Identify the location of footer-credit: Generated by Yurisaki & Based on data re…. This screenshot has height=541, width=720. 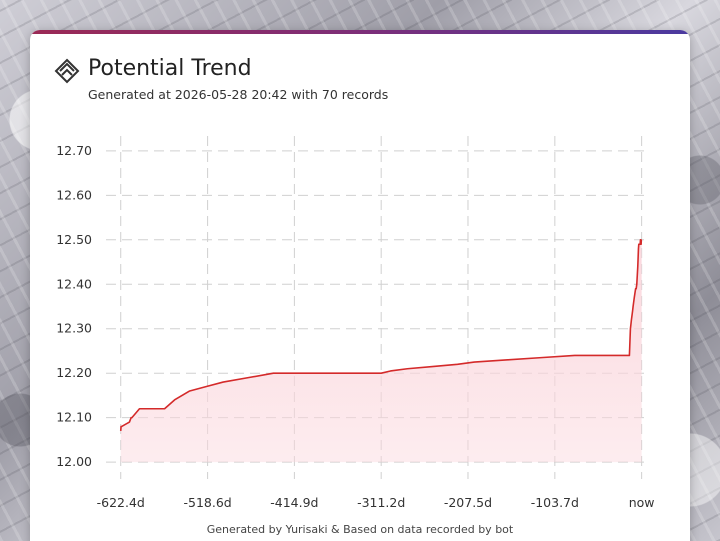
(360, 529).